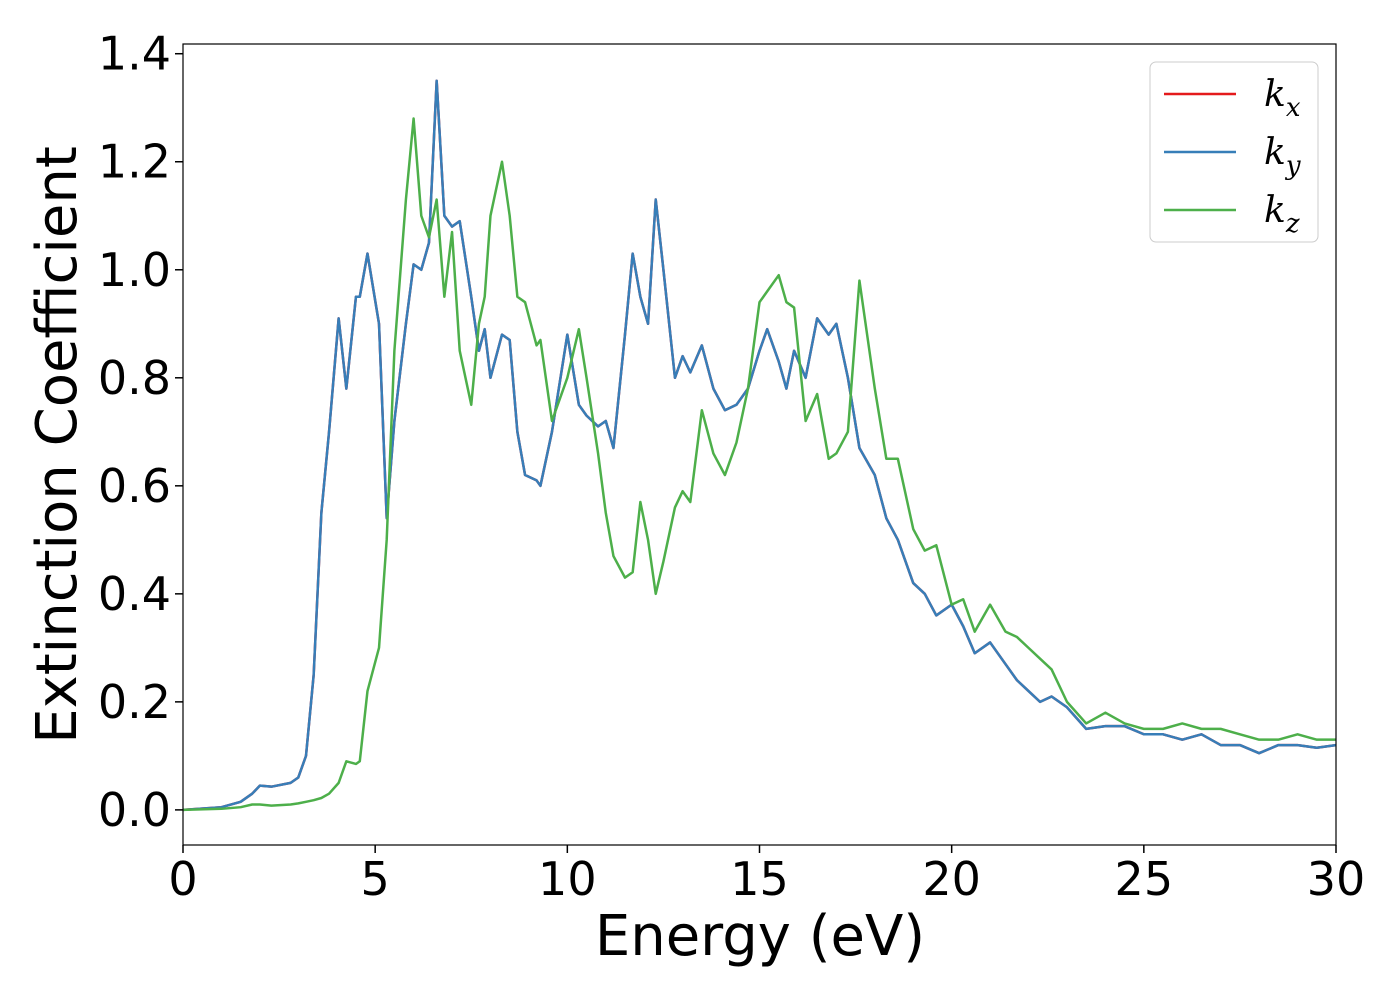 This screenshot has height=1000, width=1400. What do you see at coordinates (951, 879) in the screenshot?
I see `x-tick-label: 20` at bounding box center [951, 879].